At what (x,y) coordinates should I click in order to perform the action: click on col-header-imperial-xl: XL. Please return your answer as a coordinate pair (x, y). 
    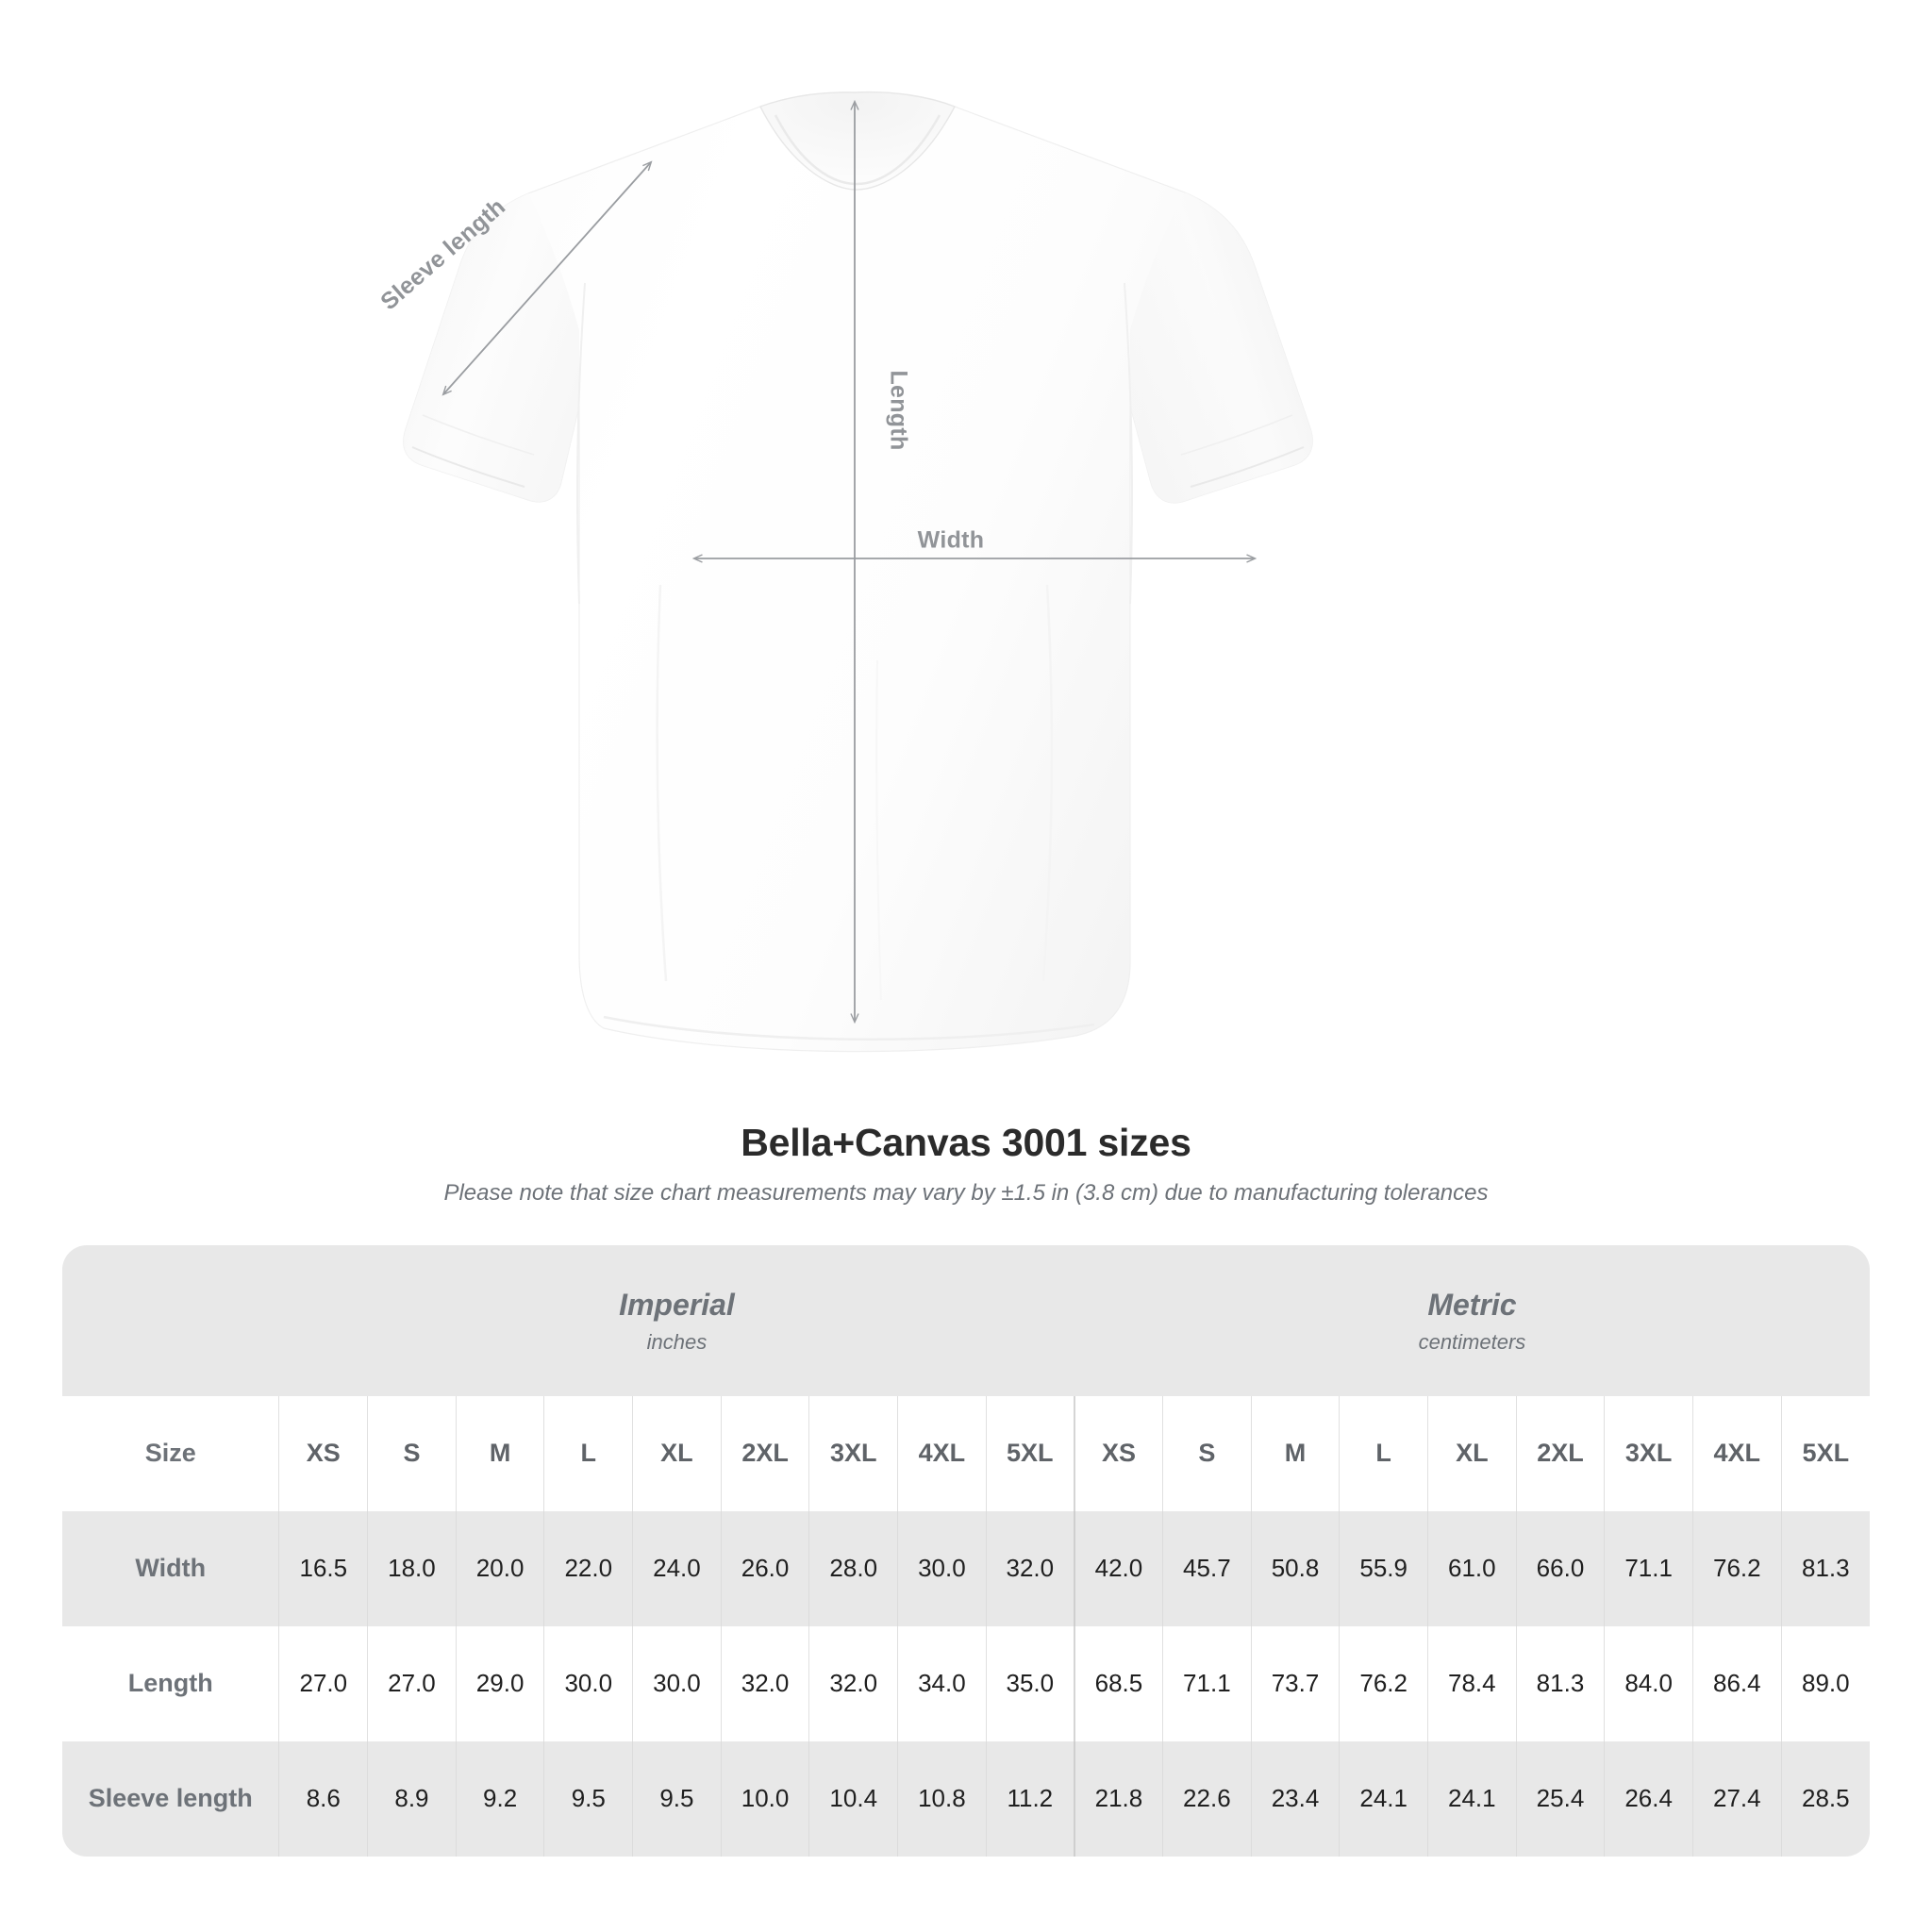
    Looking at the image, I should click on (677, 1453).